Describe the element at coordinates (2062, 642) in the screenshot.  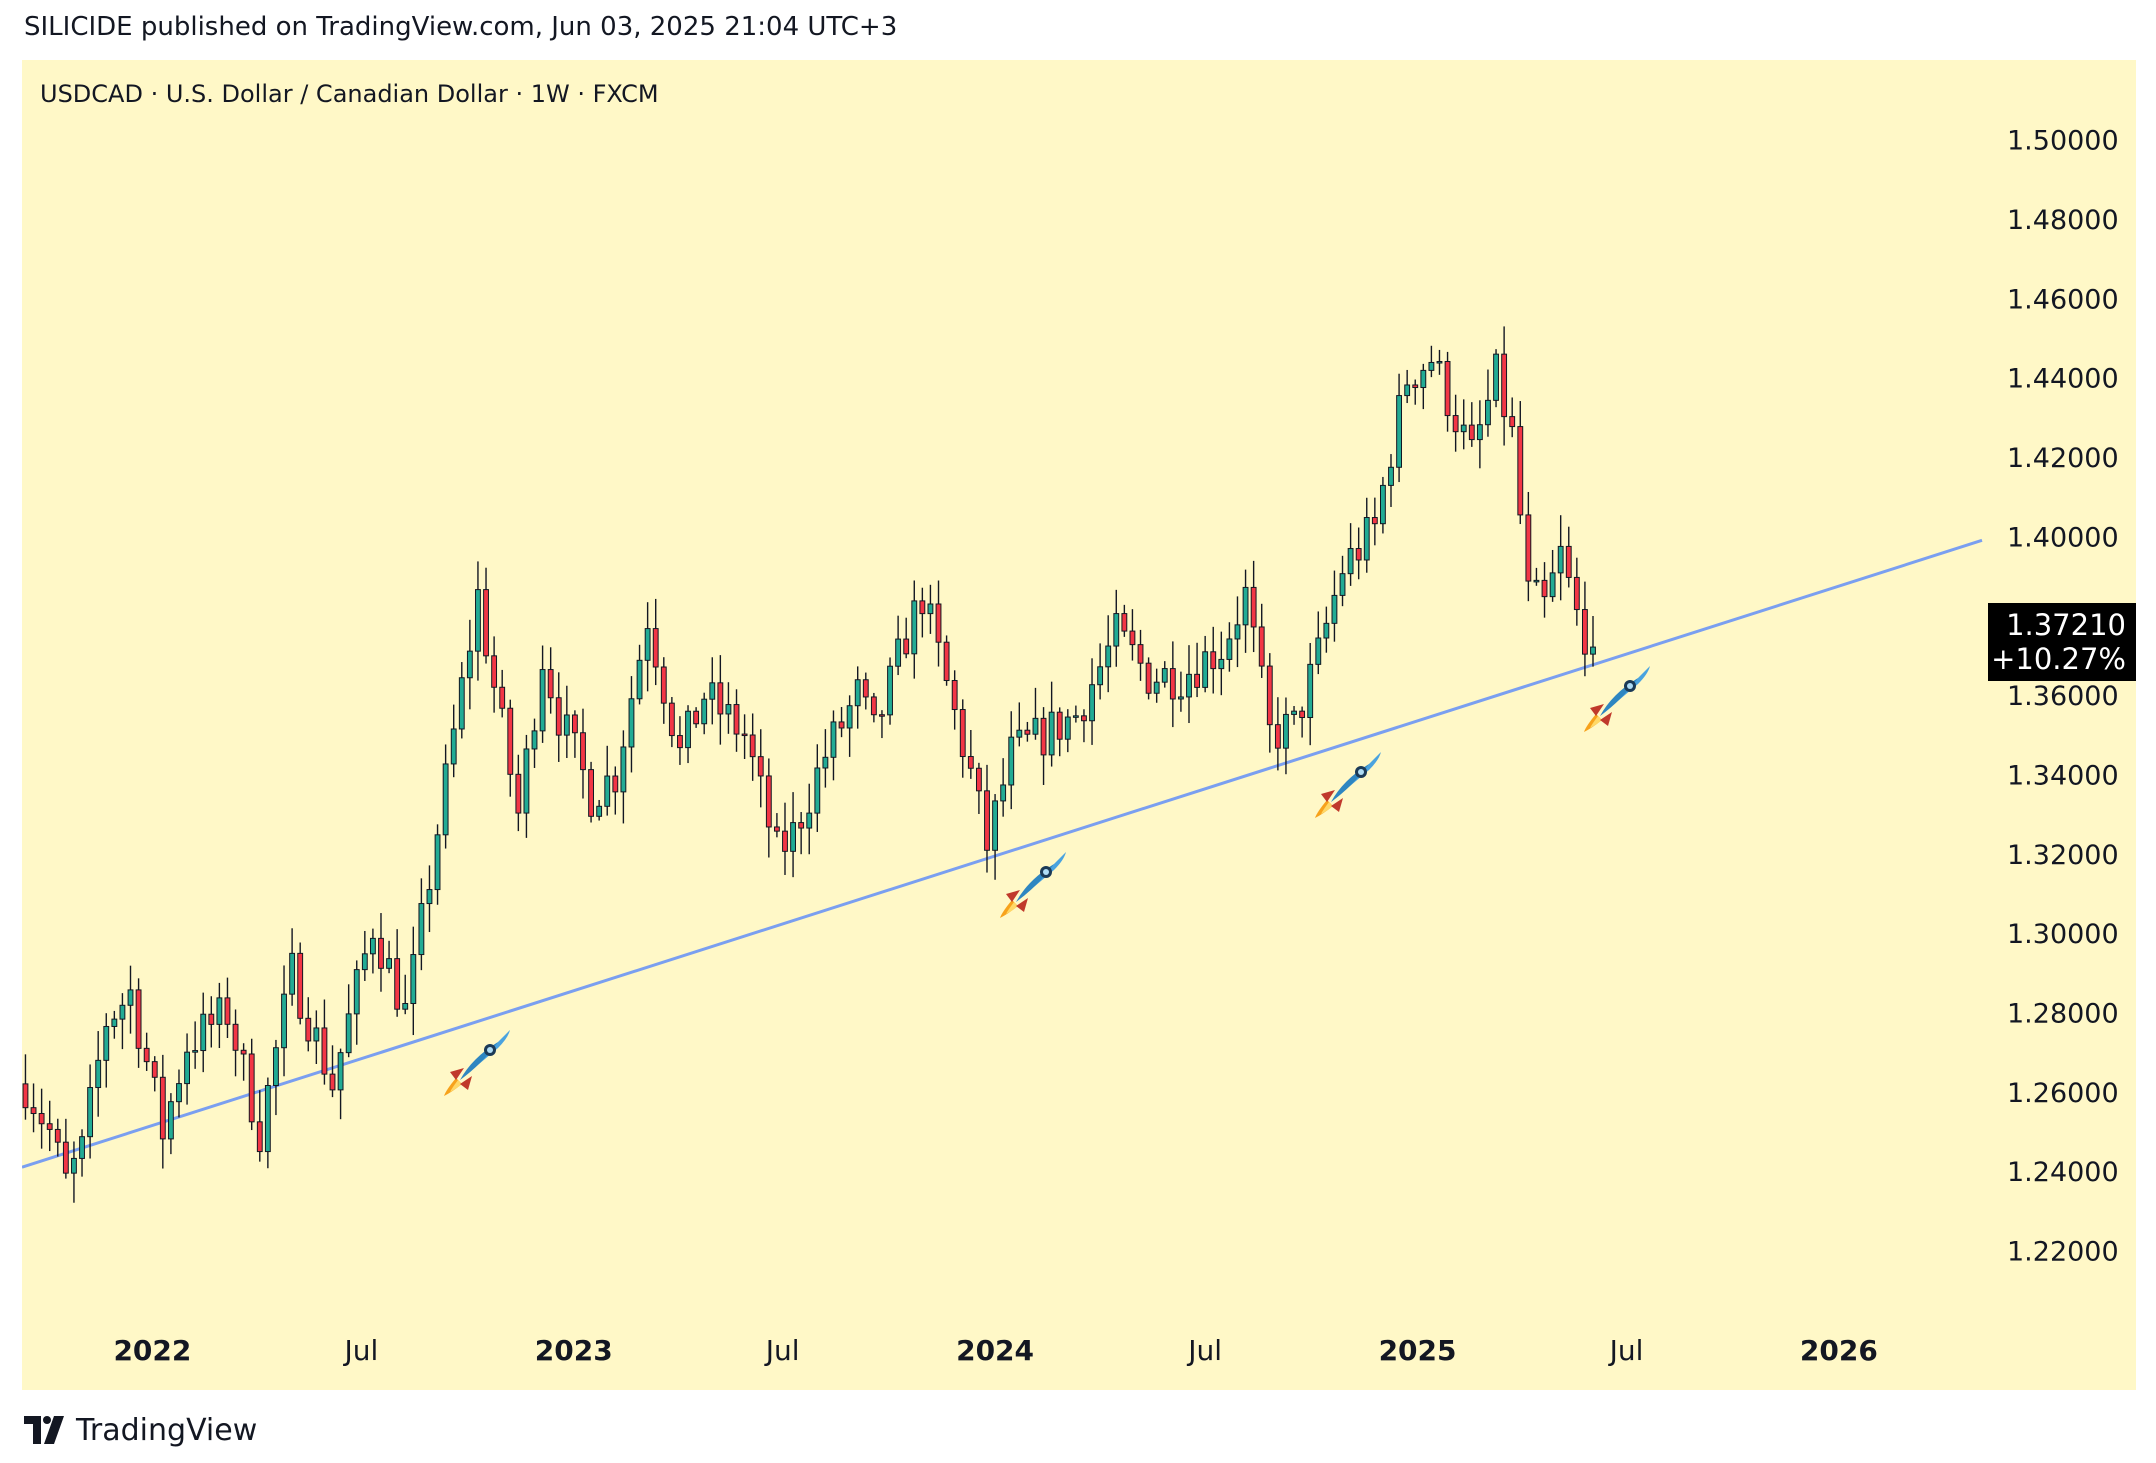
I see `last-price-label: 1.37210 +10.27%` at that location.